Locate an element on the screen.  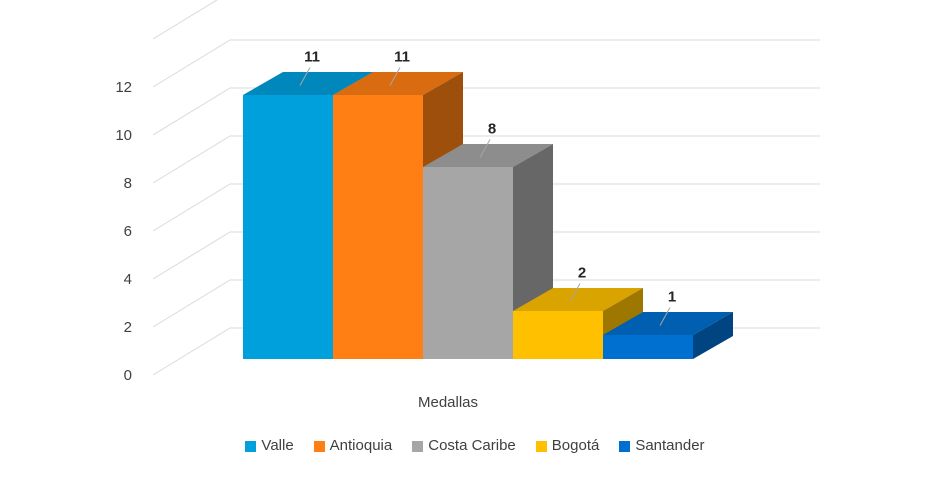
legend-item: Santander is located at coordinates (662, 446).